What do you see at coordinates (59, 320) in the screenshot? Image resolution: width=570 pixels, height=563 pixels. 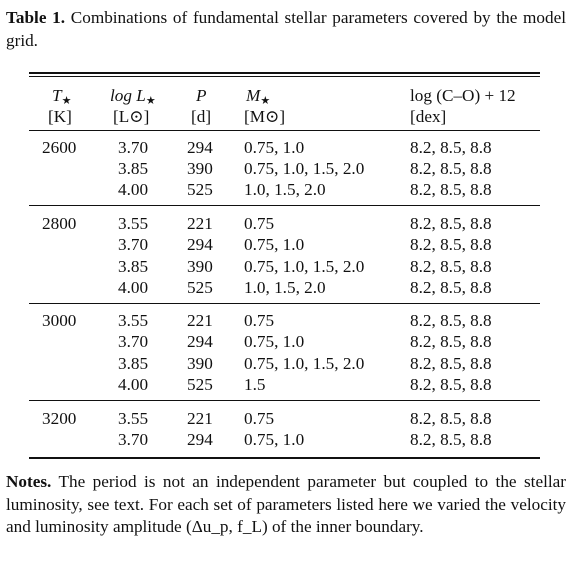 I see `group-temperature: 3000` at bounding box center [59, 320].